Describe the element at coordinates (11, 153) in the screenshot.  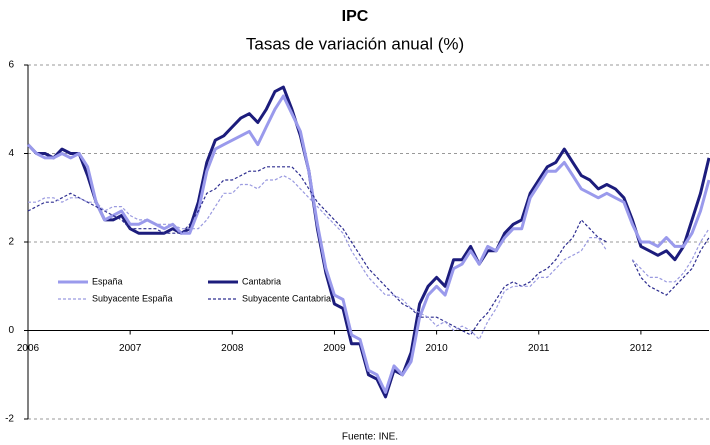
I see `y-tick-label: 4` at that location.